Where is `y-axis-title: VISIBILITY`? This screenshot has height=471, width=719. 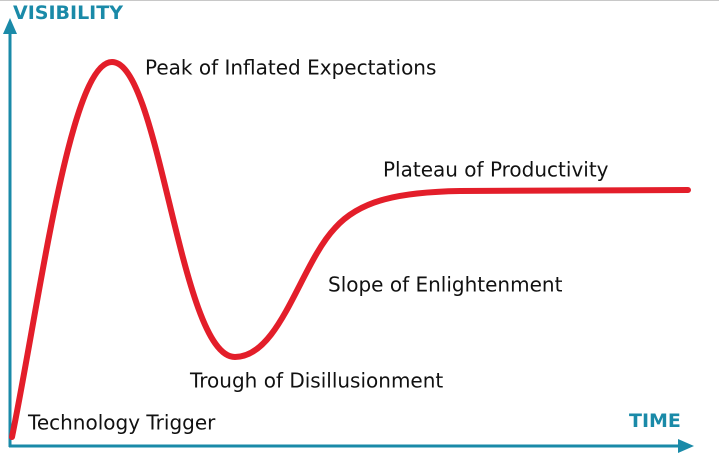
y-axis-title: VISIBILITY is located at coordinates (68, 13).